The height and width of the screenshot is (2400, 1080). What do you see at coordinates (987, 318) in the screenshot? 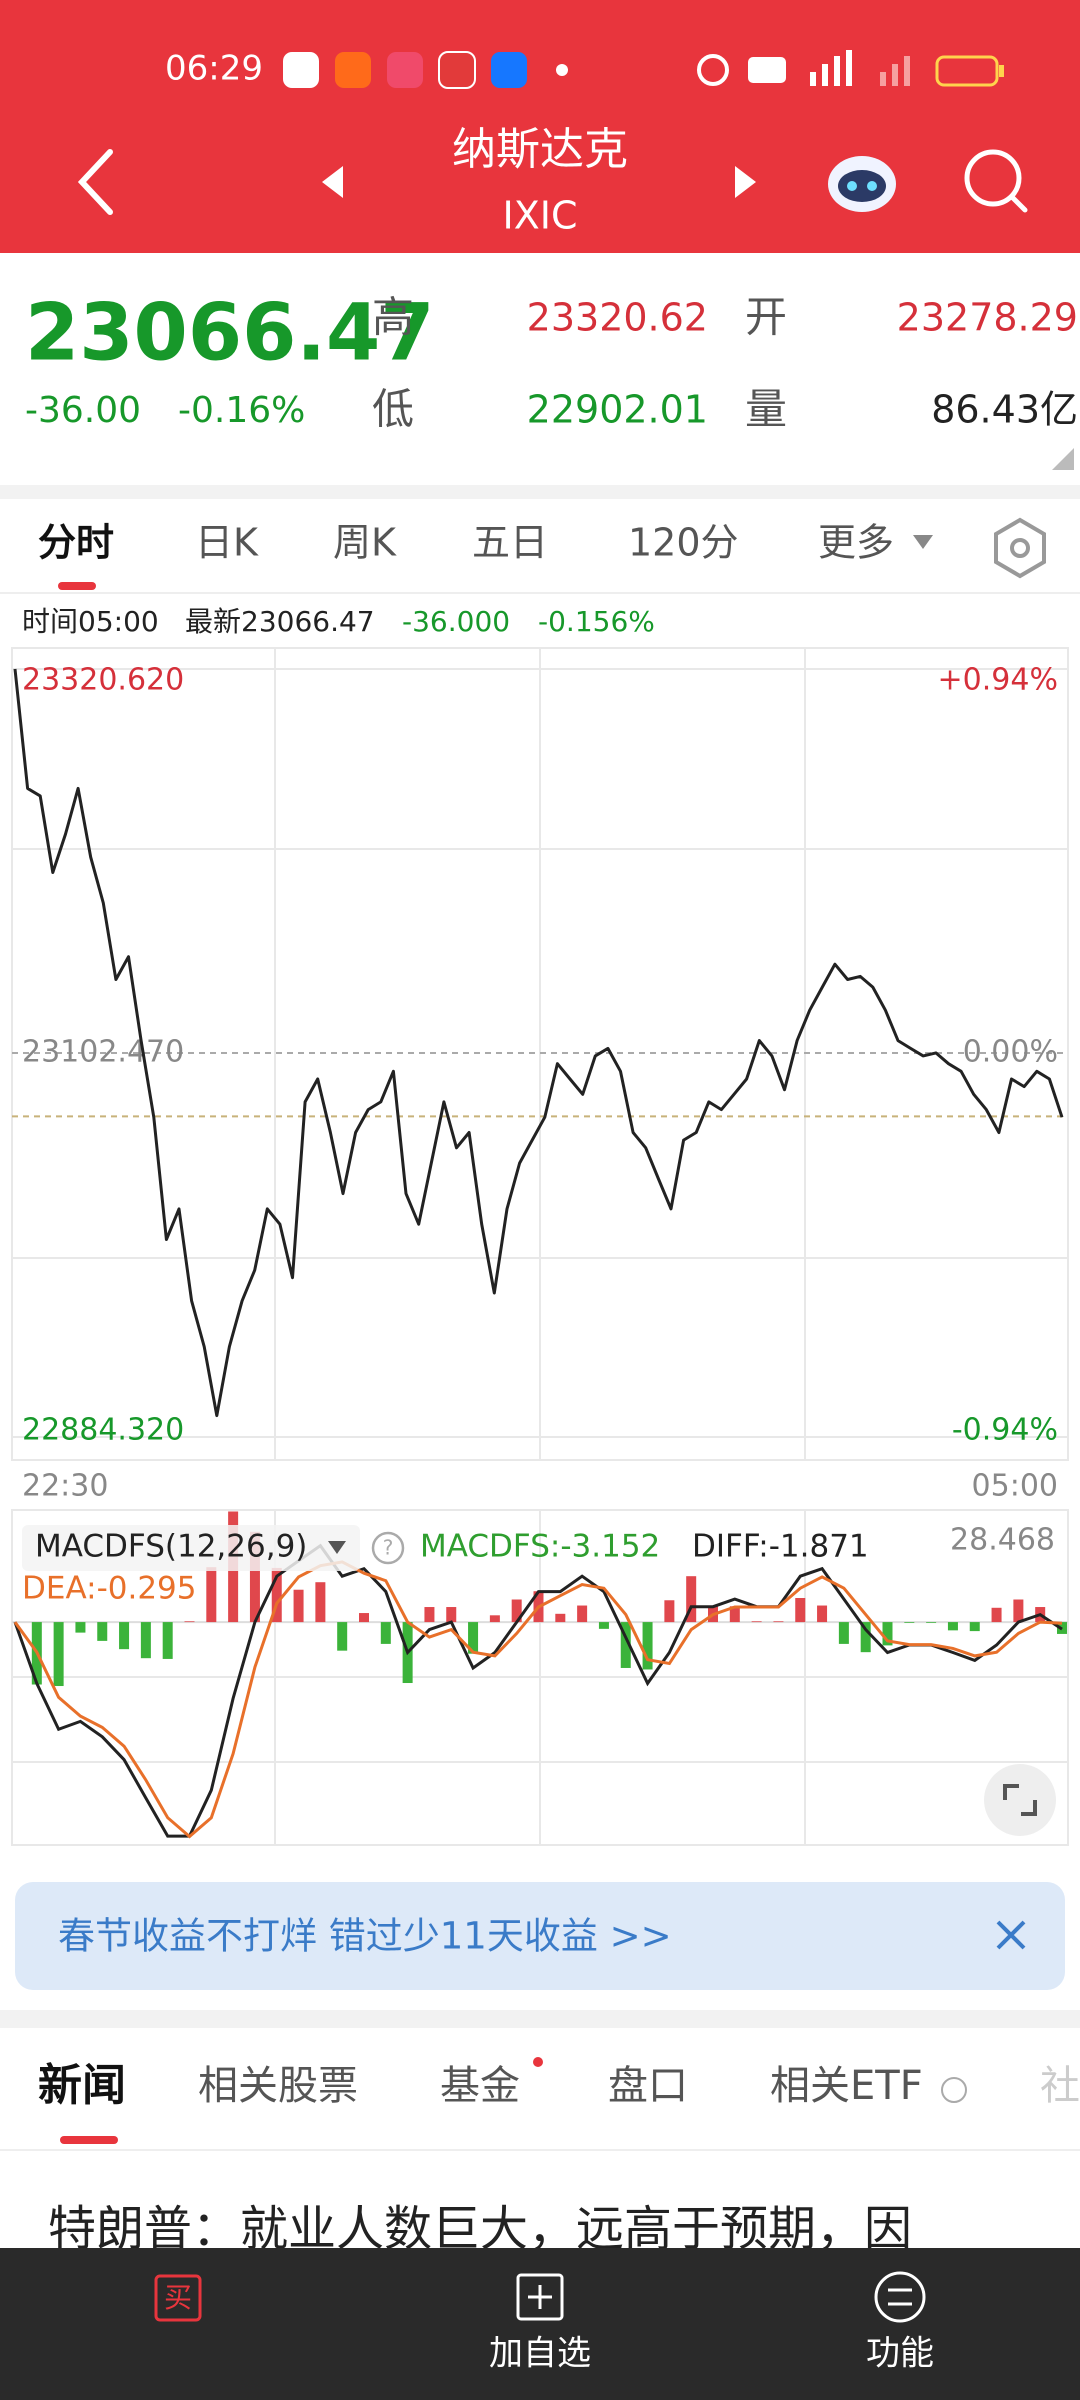
I see `open: 23278.29` at bounding box center [987, 318].